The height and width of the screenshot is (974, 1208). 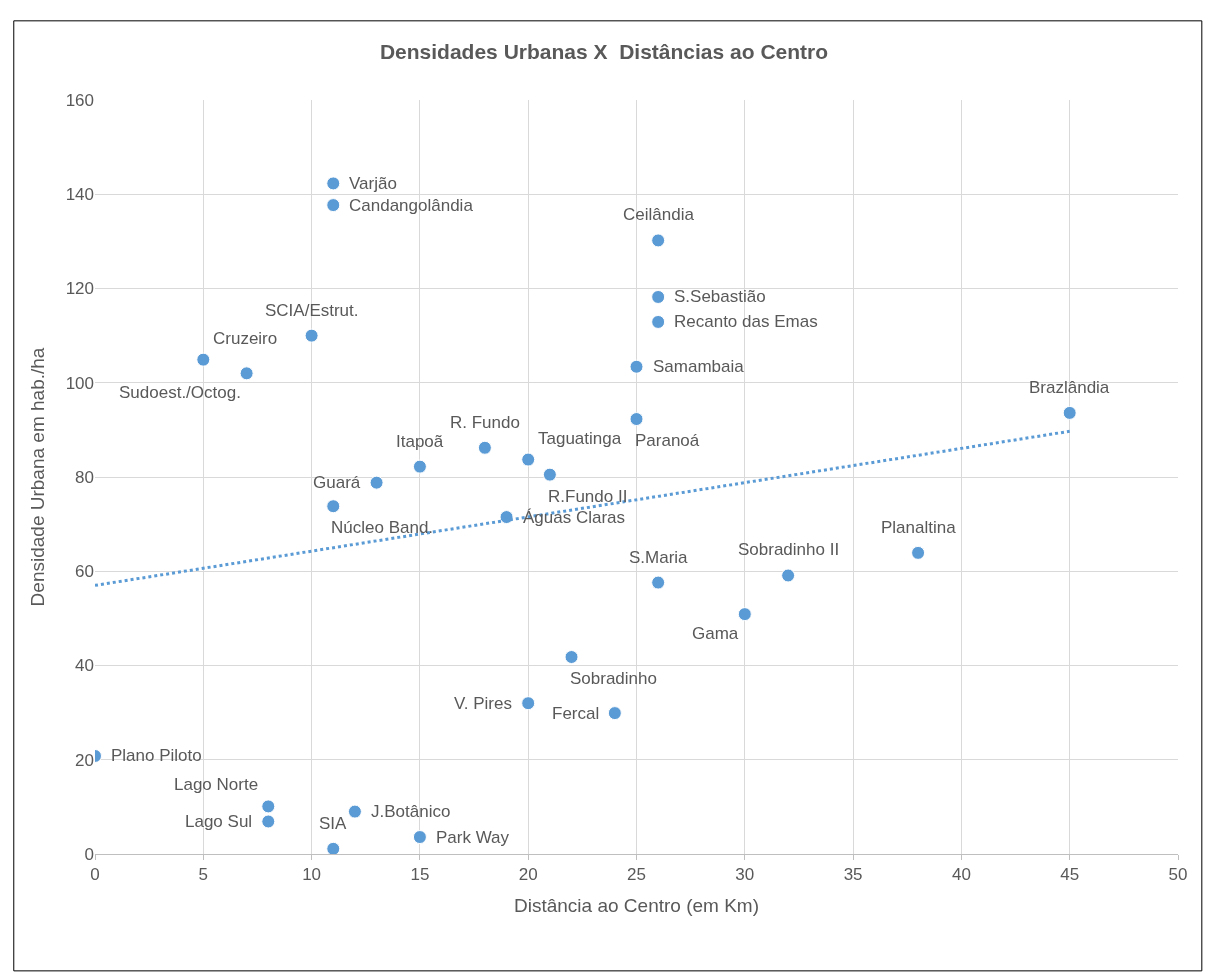 What do you see at coordinates (588, 496) in the screenshot?
I see `annotation: R.Fundo II` at bounding box center [588, 496].